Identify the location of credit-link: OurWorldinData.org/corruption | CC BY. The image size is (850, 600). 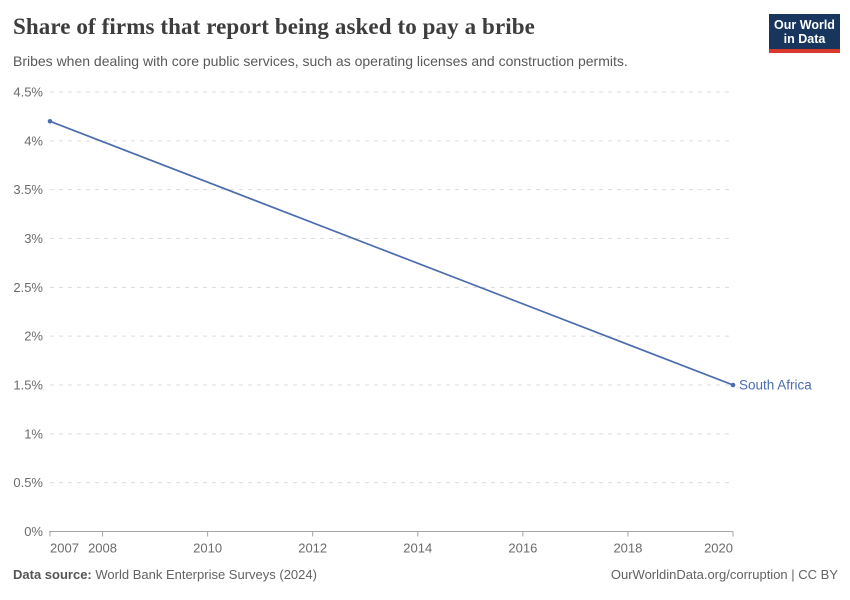
(724, 574).